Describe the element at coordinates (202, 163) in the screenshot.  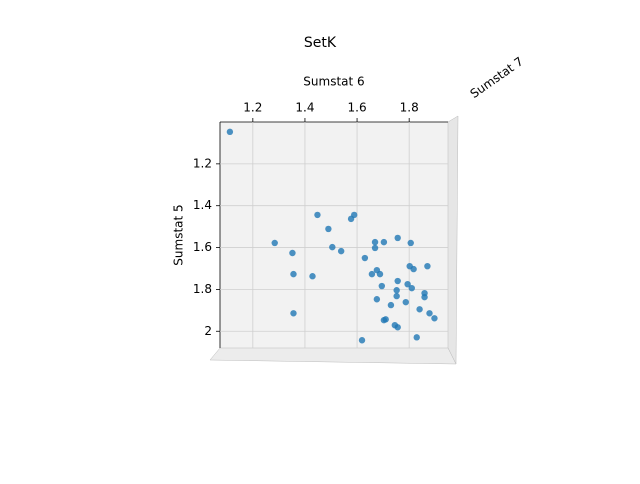
I see `y-tick-label: 1.2` at that location.